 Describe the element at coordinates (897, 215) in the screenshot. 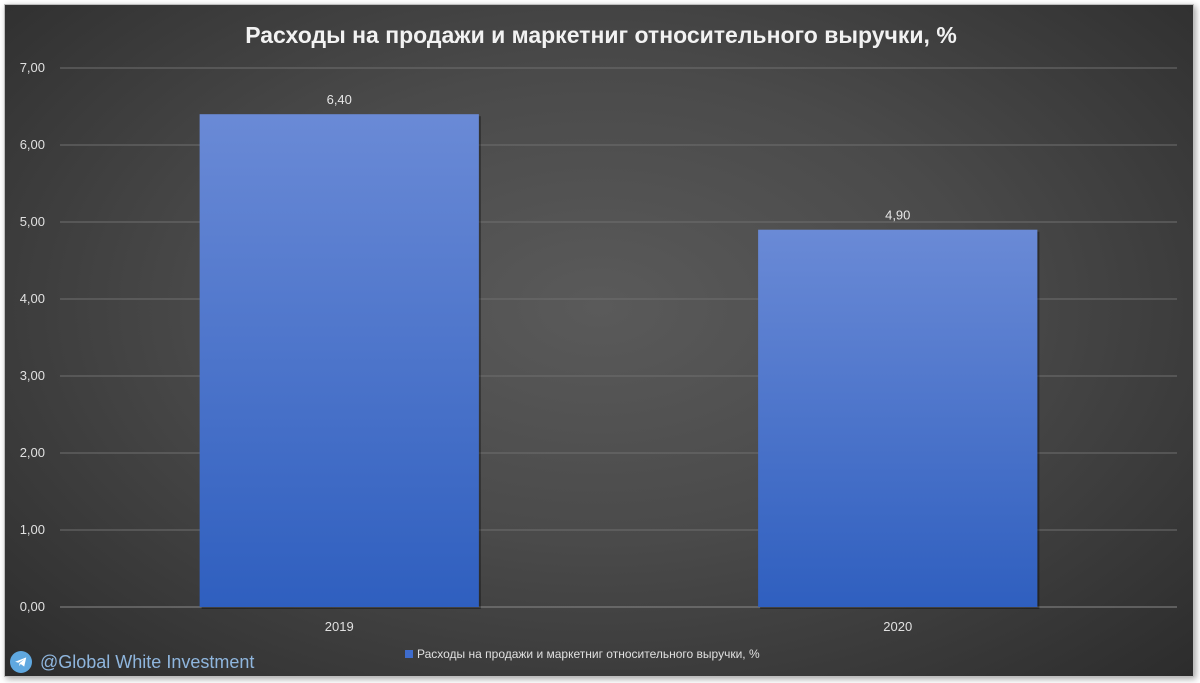

I see `data-label: 4,90` at that location.